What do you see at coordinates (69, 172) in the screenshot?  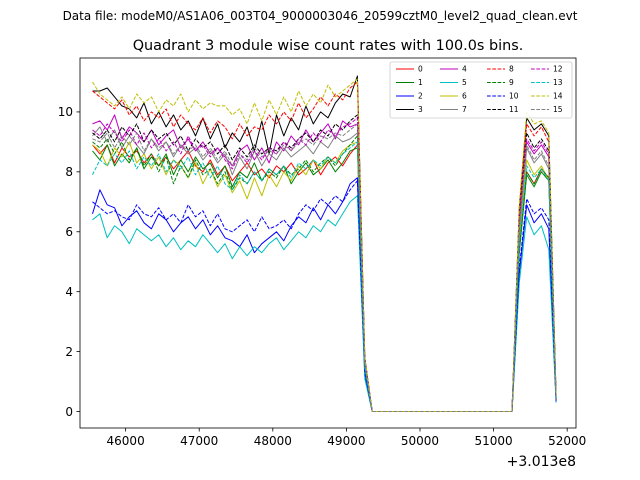 I see `y-tick-label: 8` at bounding box center [69, 172].